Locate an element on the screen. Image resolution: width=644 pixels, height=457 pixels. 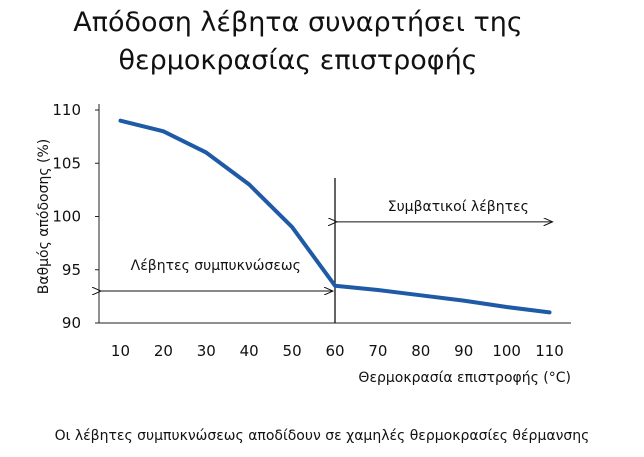
x-tick-label: 110 is located at coordinates (549, 351).